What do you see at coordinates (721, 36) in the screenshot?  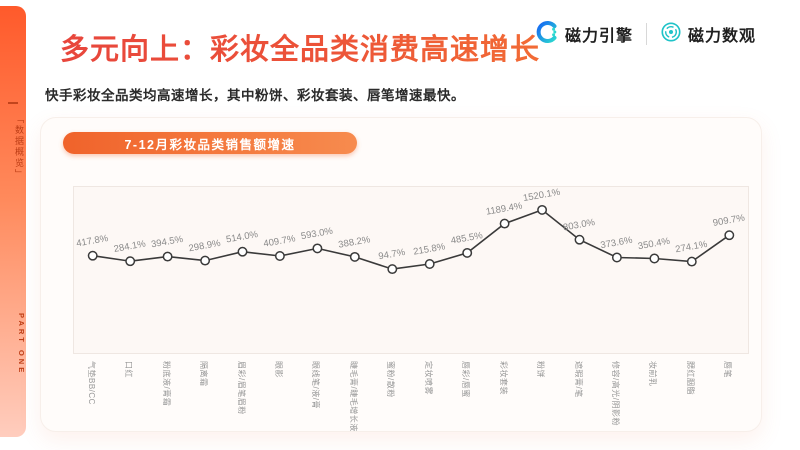 I see `brand-name-secondary: 磁力数观` at bounding box center [721, 36].